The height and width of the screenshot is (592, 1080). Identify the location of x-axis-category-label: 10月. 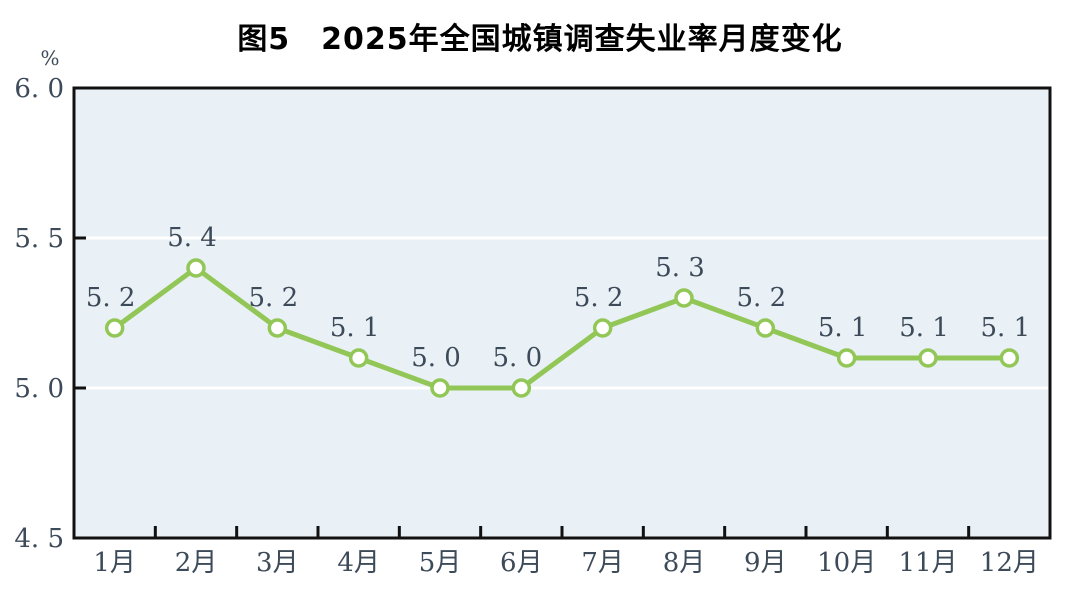
(846, 563).